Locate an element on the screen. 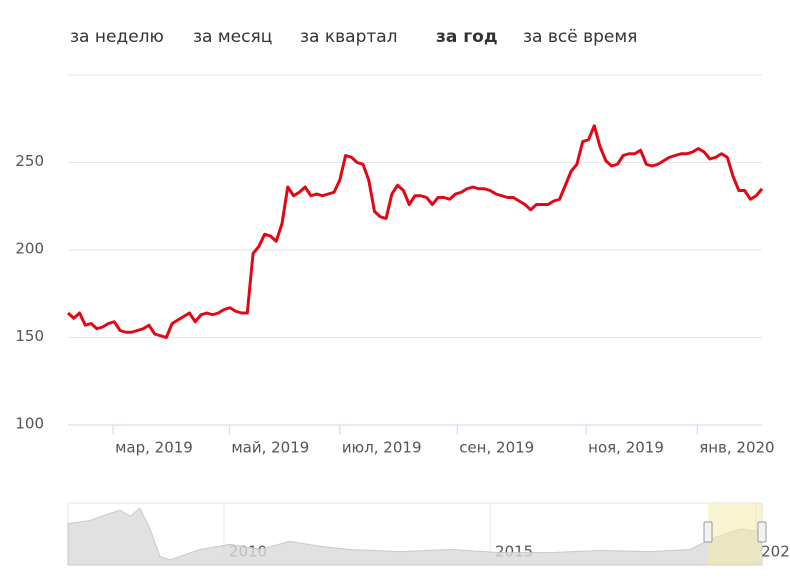 This screenshot has width=790, height=582. x-tick-label: июл, 2019 is located at coordinates (382, 448).